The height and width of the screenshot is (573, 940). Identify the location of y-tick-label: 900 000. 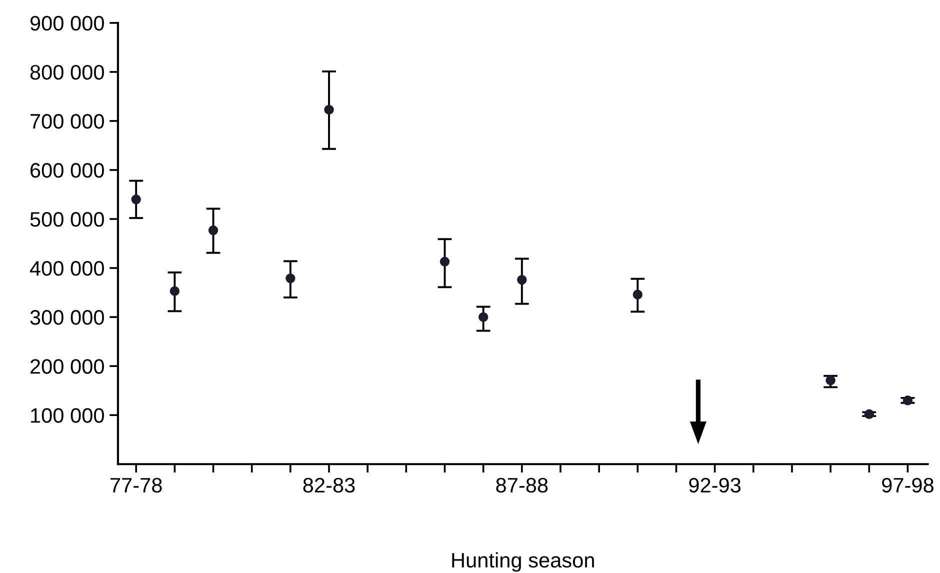
(67, 23).